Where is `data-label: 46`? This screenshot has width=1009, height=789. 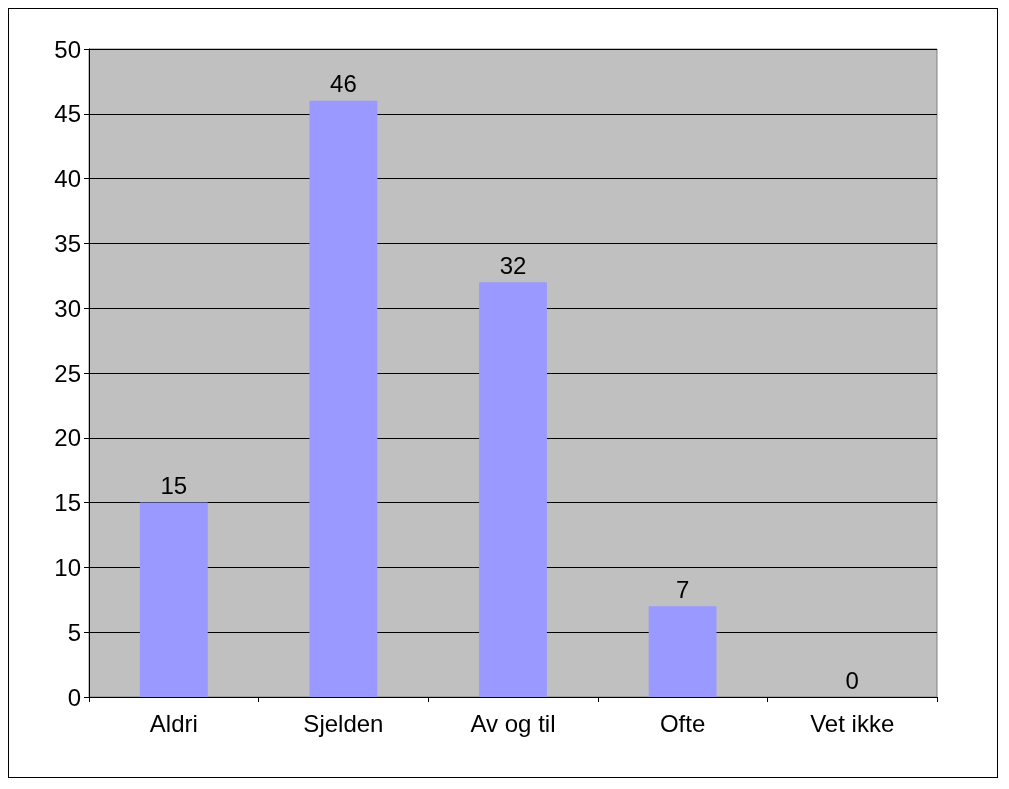
data-label: 46 is located at coordinates (343, 84).